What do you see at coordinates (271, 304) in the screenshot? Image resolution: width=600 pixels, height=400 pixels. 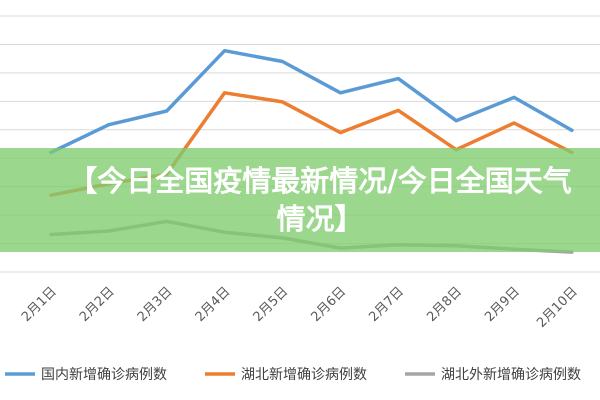 I see `x-tick-label: 2月5日` at bounding box center [271, 304].